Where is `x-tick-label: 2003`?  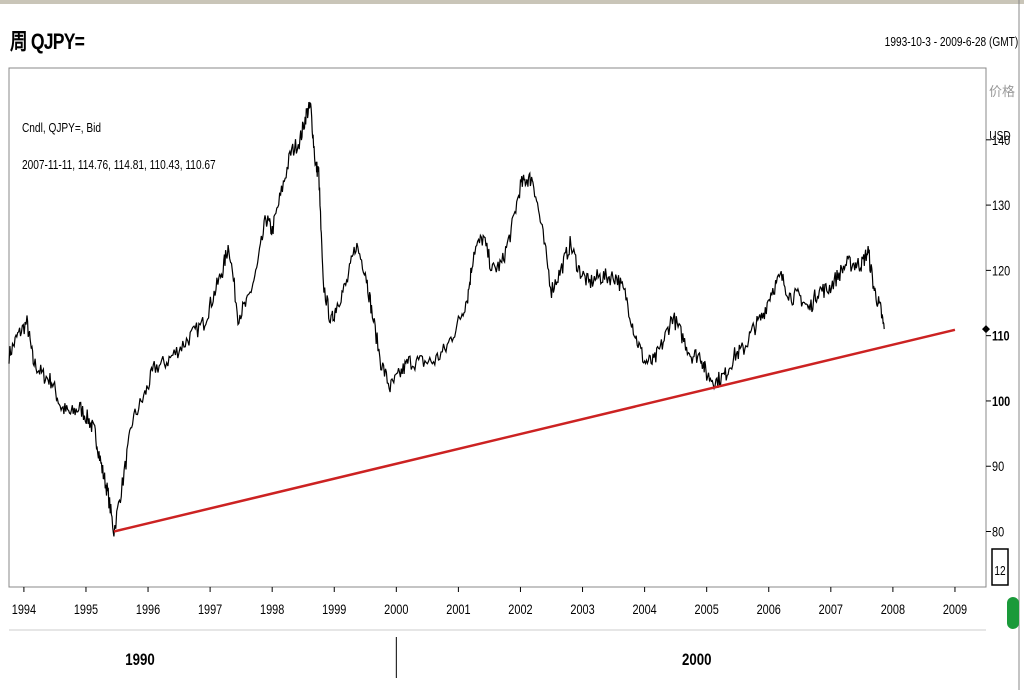
x-tick-label: 2003 is located at coordinates (582, 610).